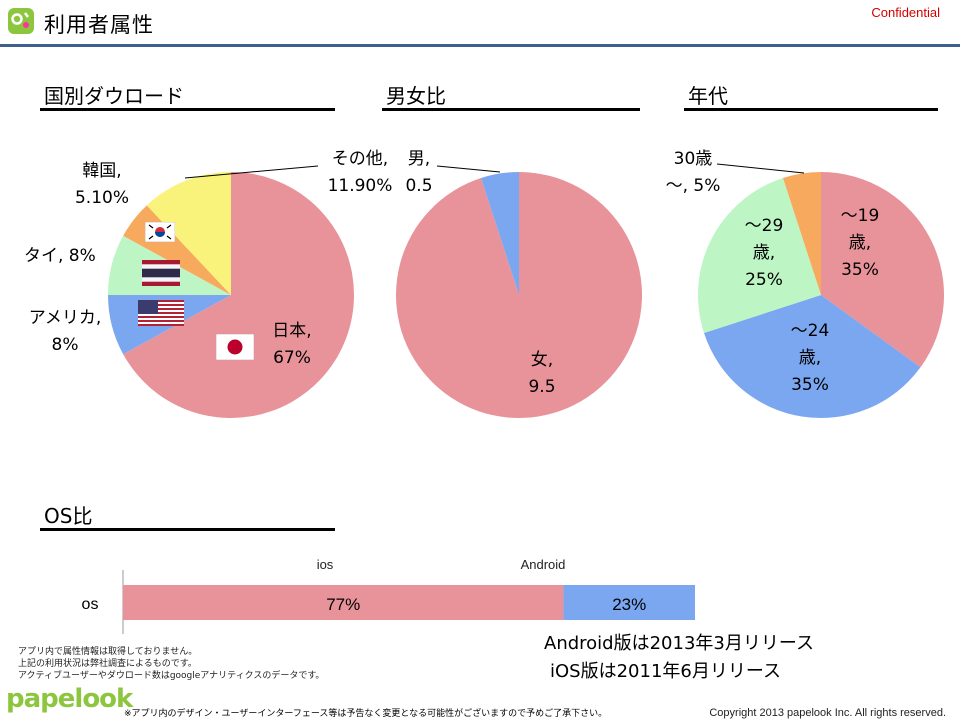 The width and height of the screenshot is (960, 720). I want to click on label-age-24: ～24 歳, 35%, so click(810, 358).